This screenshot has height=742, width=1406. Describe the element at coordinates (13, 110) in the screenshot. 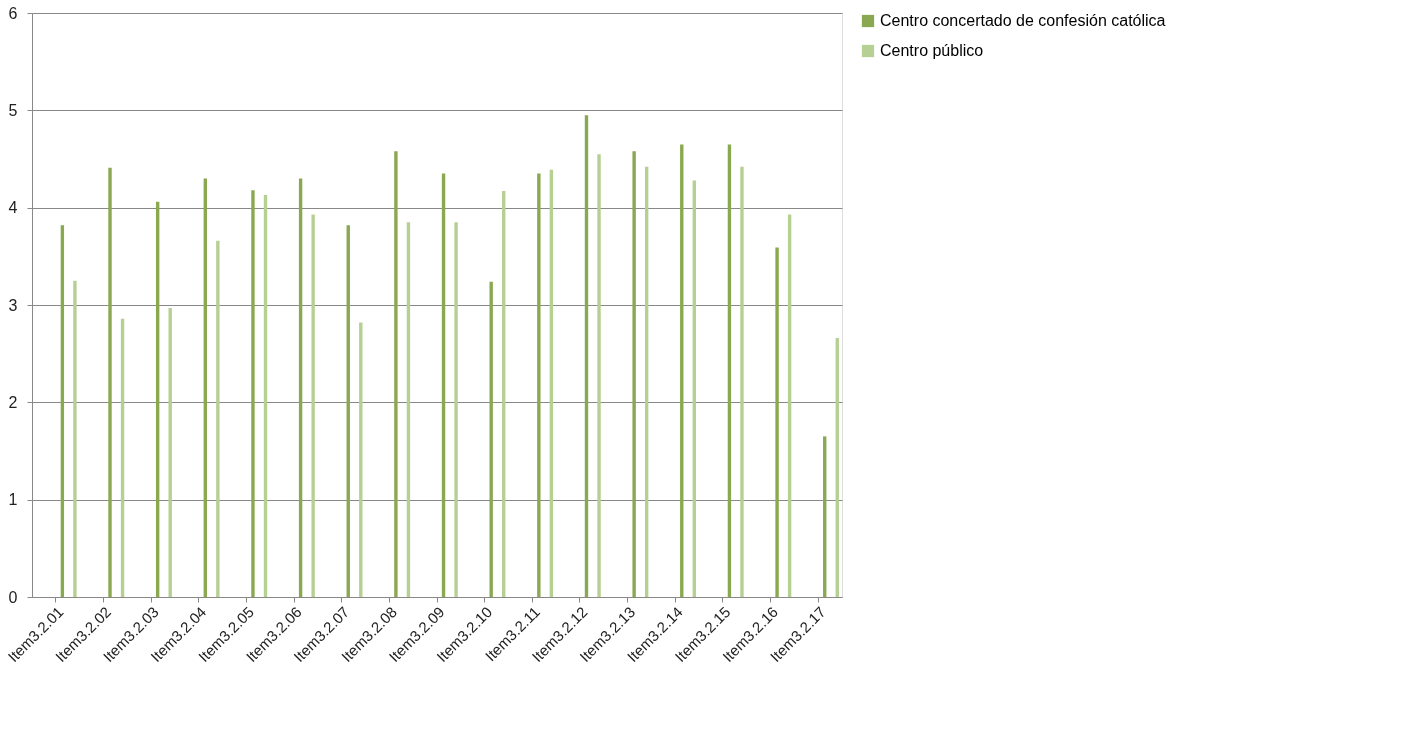

I see `y-tick-label: 5` at that location.